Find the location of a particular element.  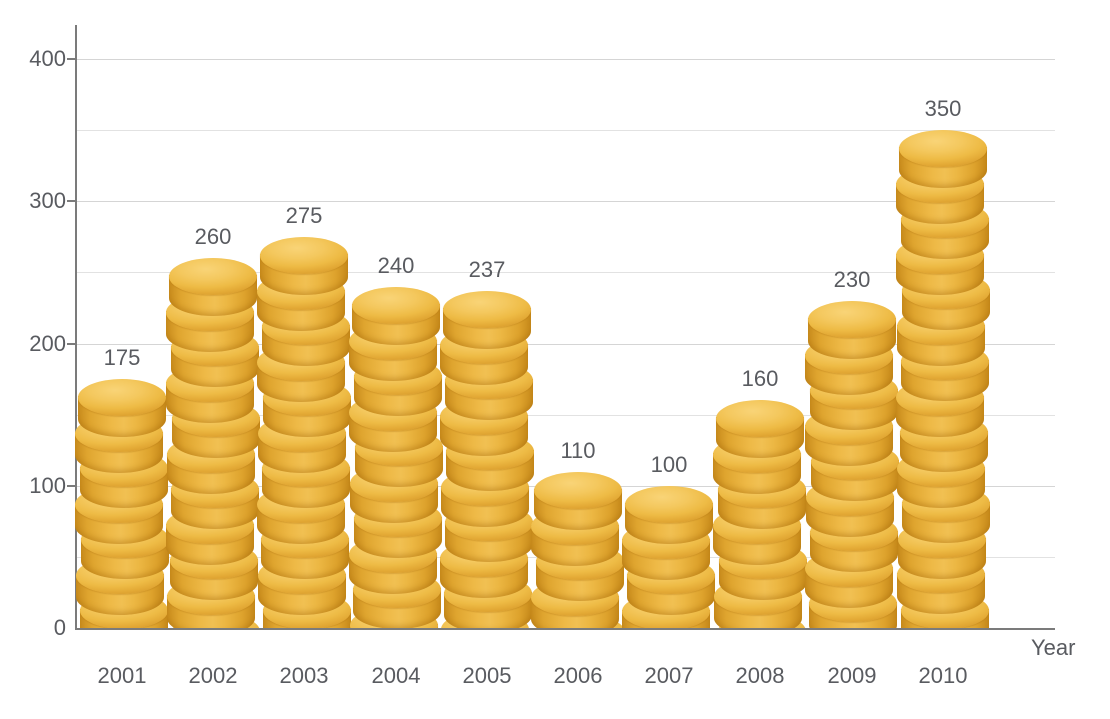

bar-value-label-2010: 350 is located at coordinates (943, 108).